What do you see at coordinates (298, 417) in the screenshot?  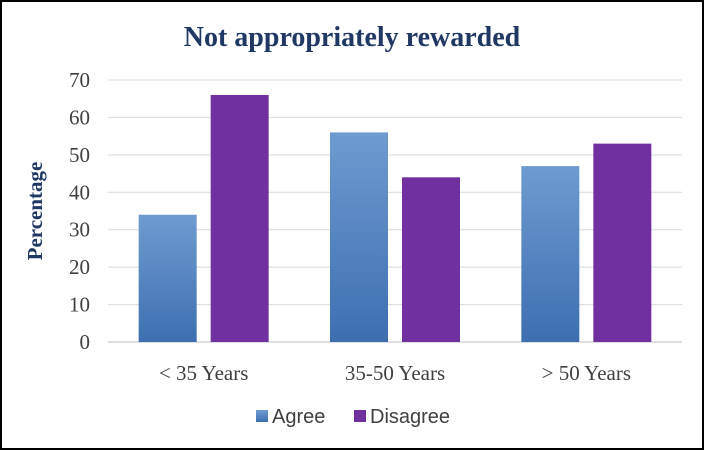 I see `legend-label-agree: Agree` at bounding box center [298, 417].